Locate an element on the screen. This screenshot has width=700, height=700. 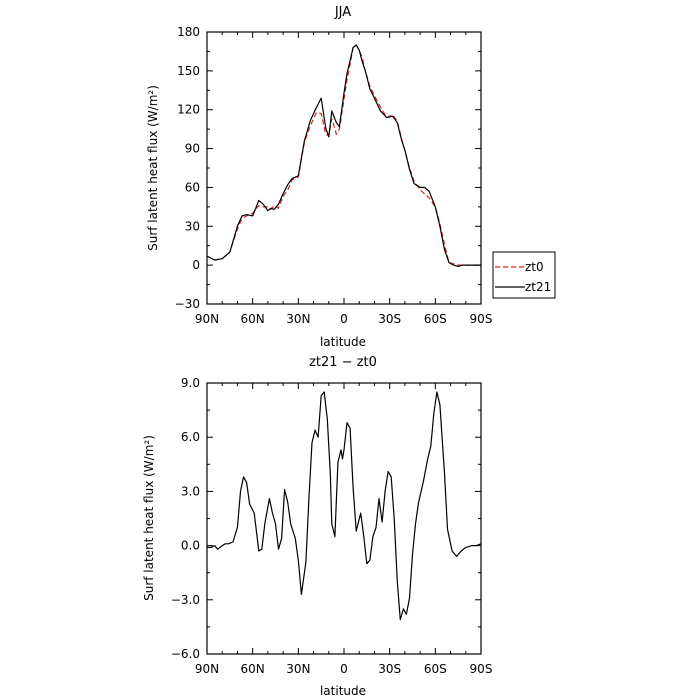
legend: zt0 zt21 is located at coordinates (524, 275).